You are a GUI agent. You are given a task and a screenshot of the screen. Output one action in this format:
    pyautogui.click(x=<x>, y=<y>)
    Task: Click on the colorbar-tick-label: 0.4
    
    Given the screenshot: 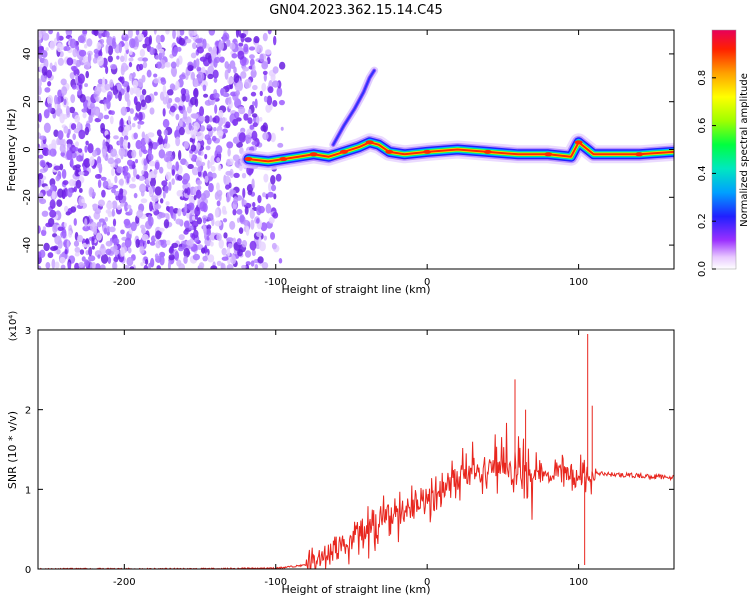 What is the action you would take?
    pyautogui.click(x=702, y=173)
    